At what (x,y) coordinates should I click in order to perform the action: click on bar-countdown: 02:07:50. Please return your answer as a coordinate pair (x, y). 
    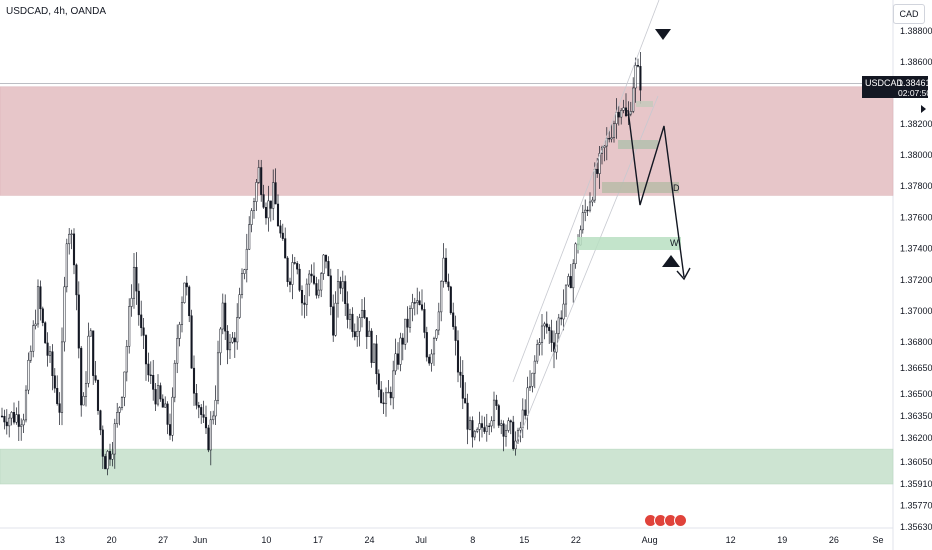
    Looking at the image, I should click on (915, 93).